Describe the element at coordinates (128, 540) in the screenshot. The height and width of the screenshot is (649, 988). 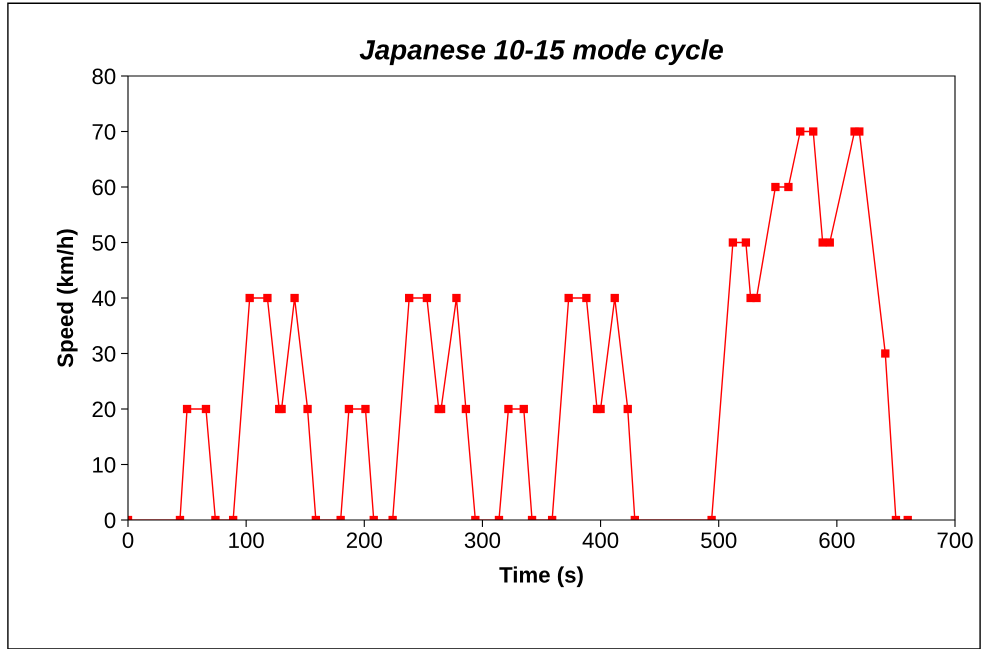
I see `x-tick-label: 0` at that location.